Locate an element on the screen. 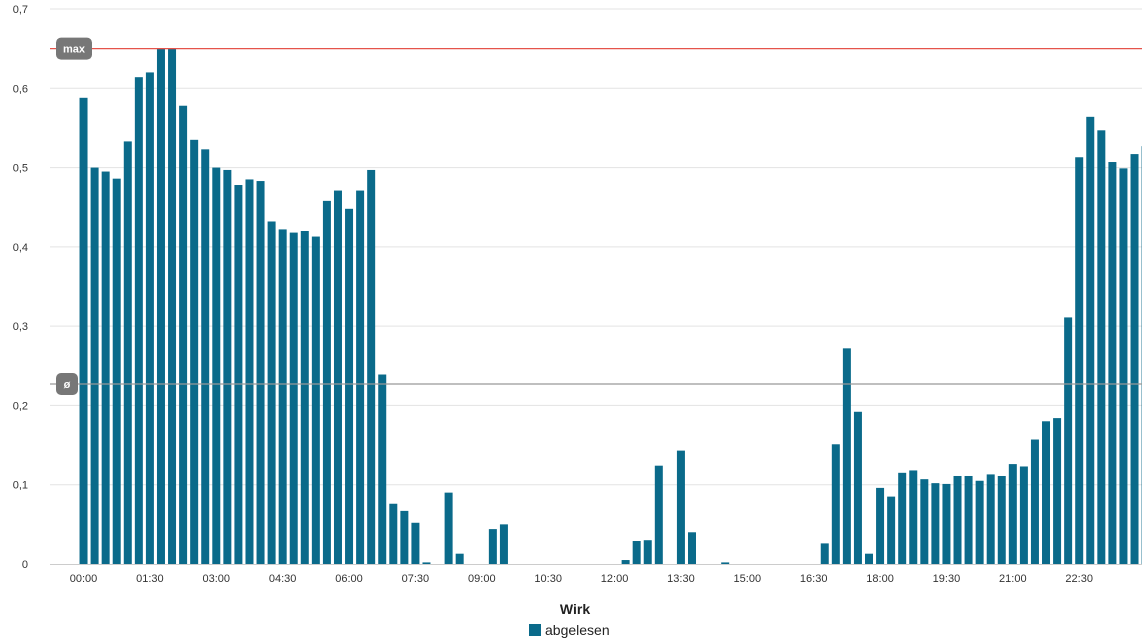  x-tick-label: 22:30 is located at coordinates (1079, 579).